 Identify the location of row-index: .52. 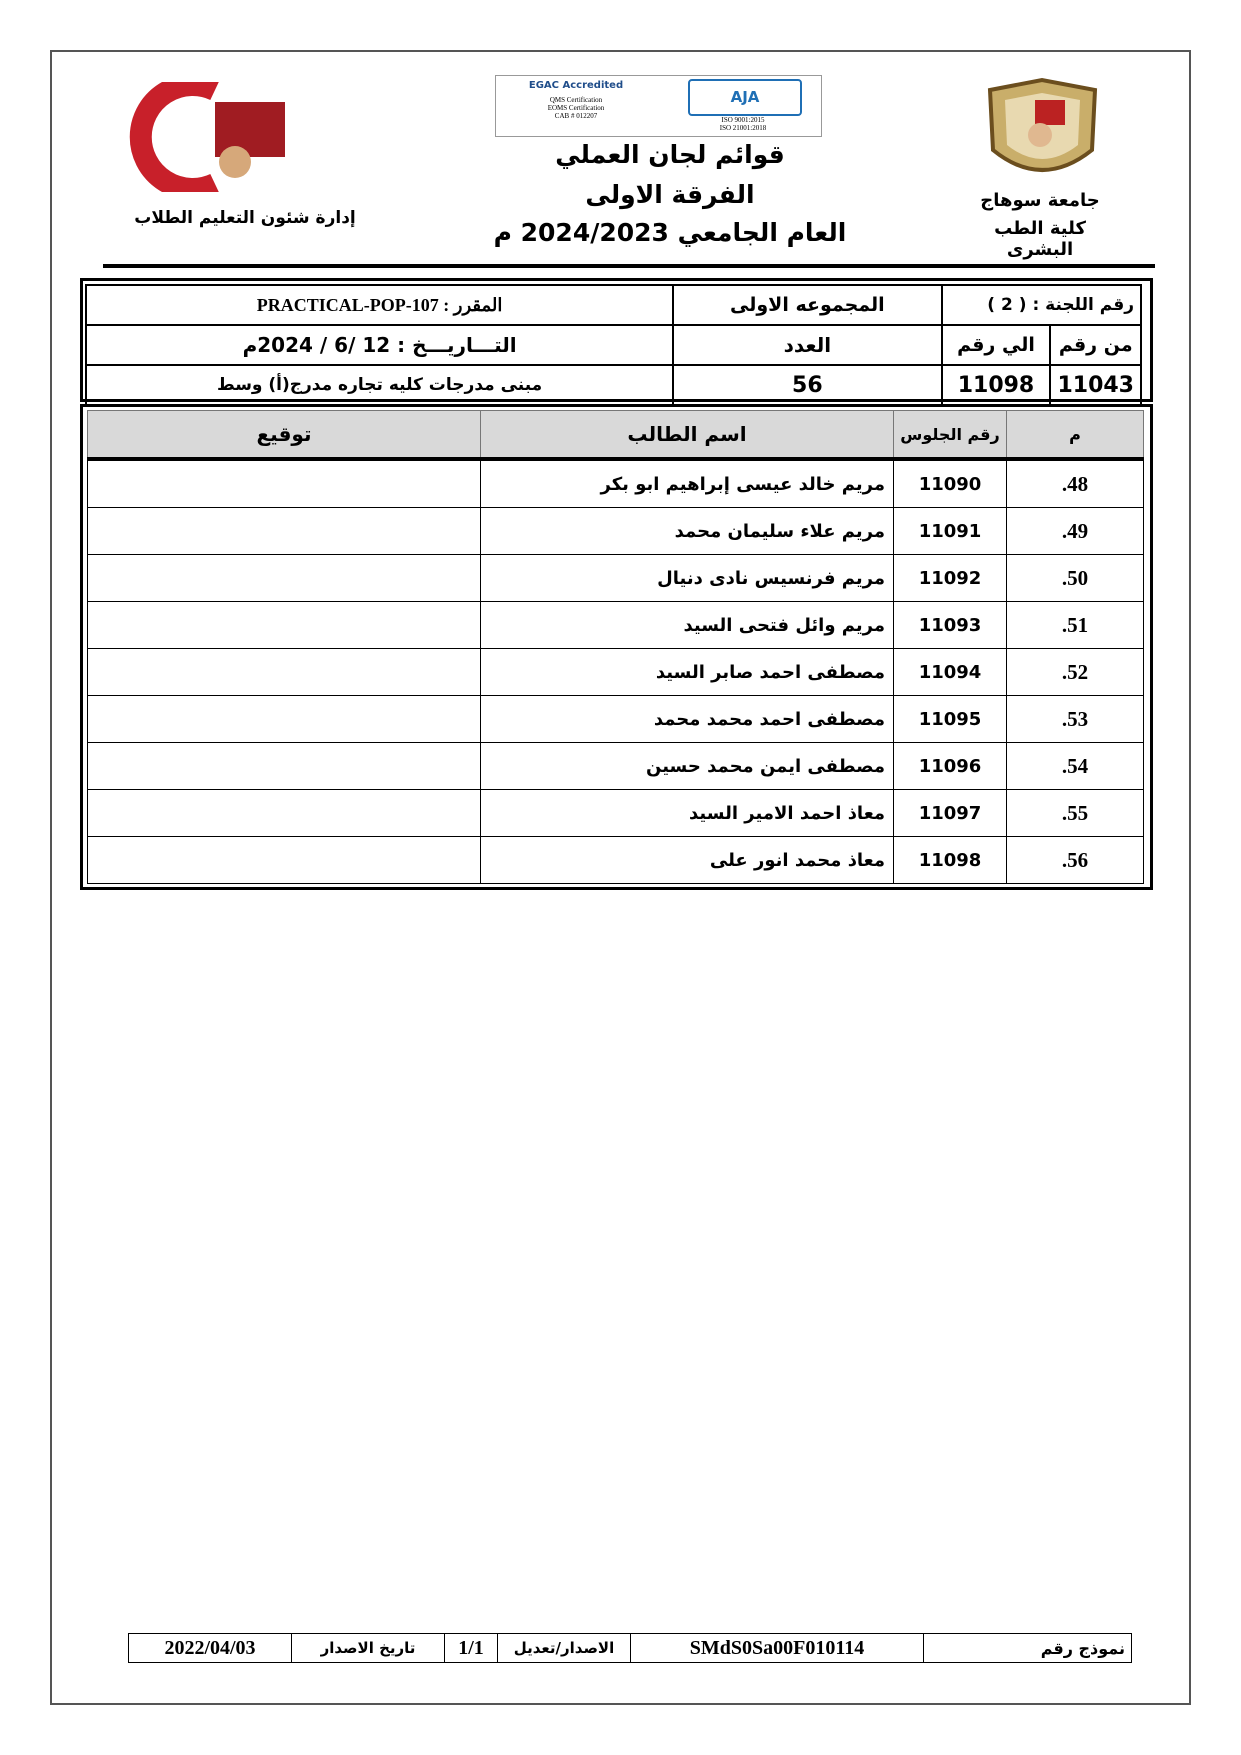
(1075, 672).